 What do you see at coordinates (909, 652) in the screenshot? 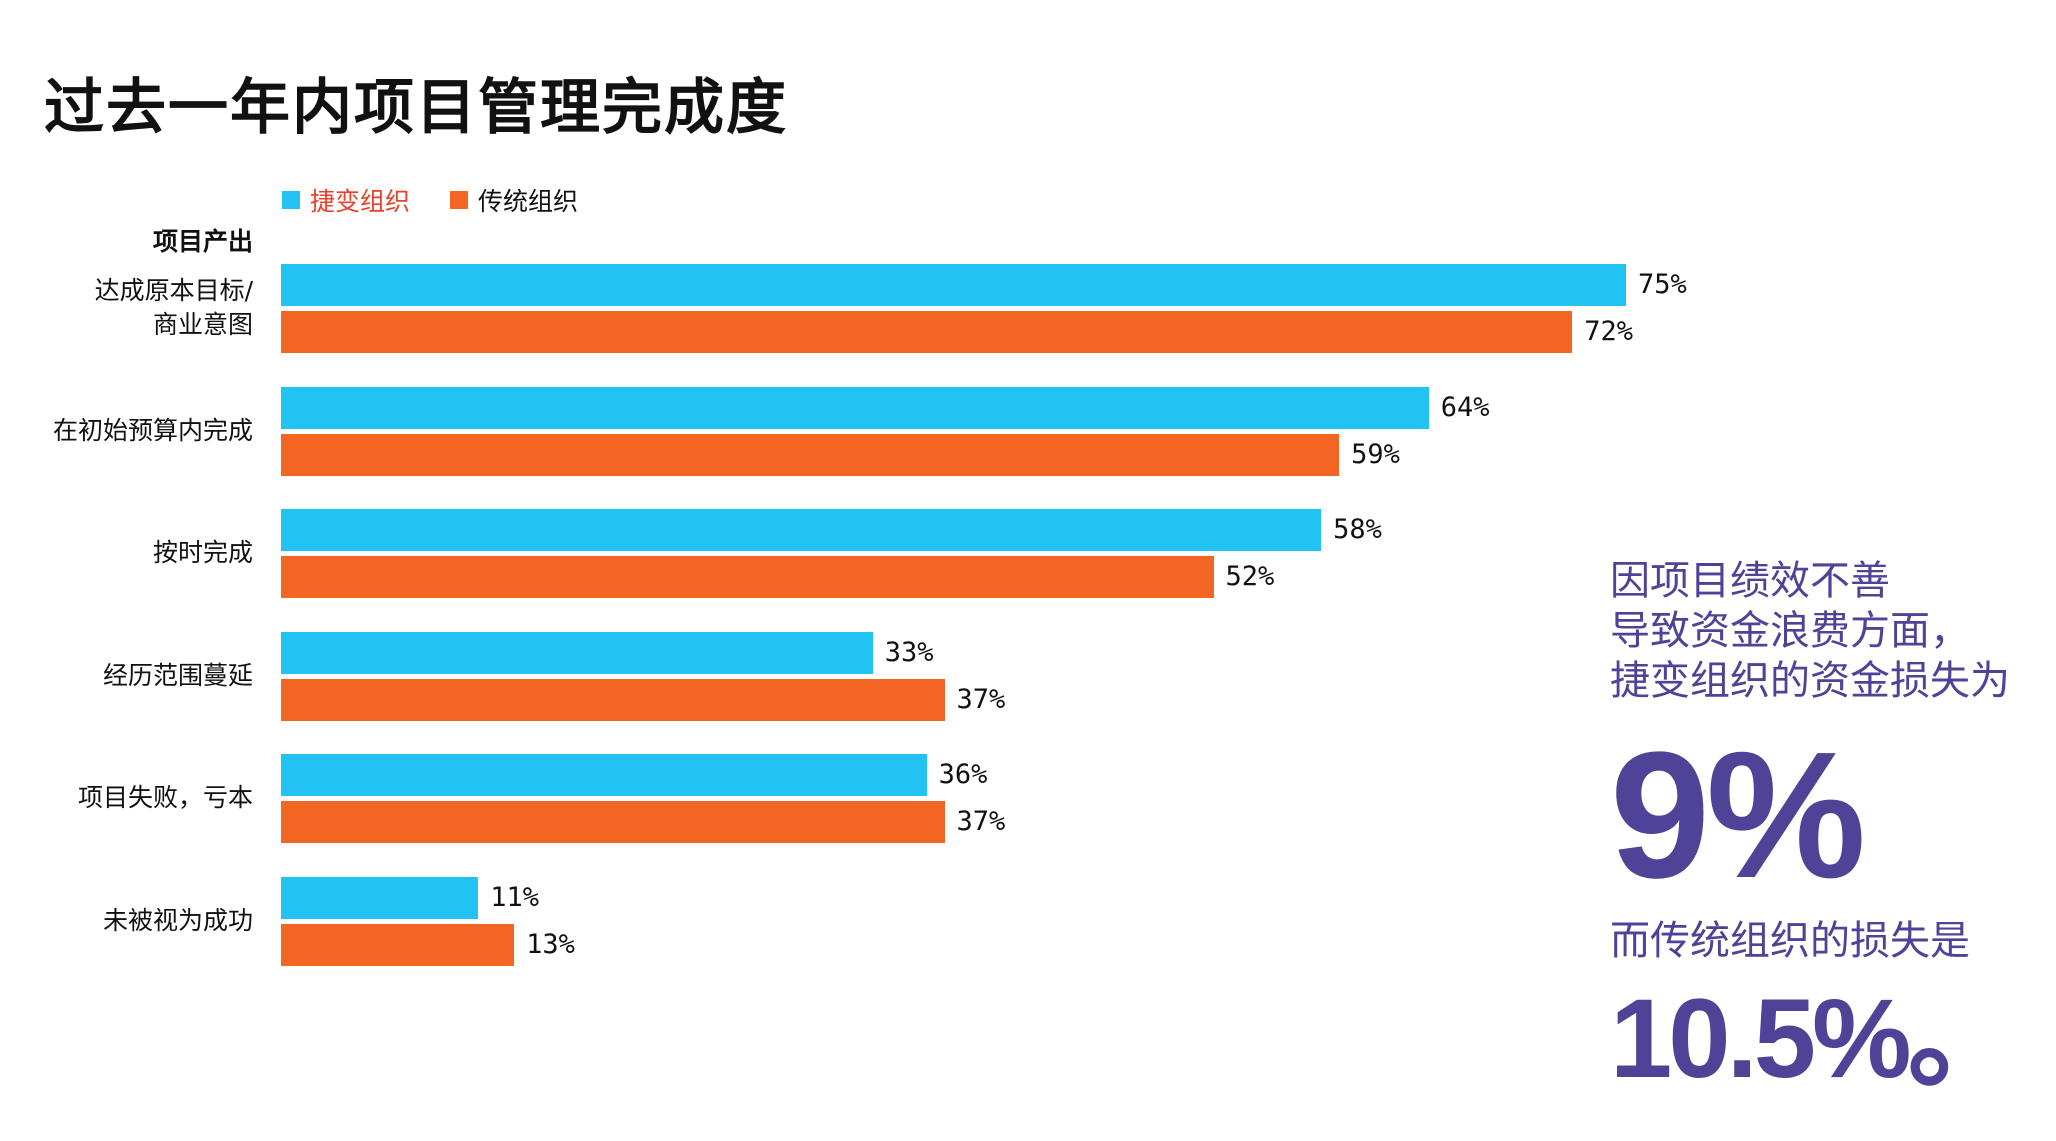
I see `data-label: 33%` at bounding box center [909, 652].